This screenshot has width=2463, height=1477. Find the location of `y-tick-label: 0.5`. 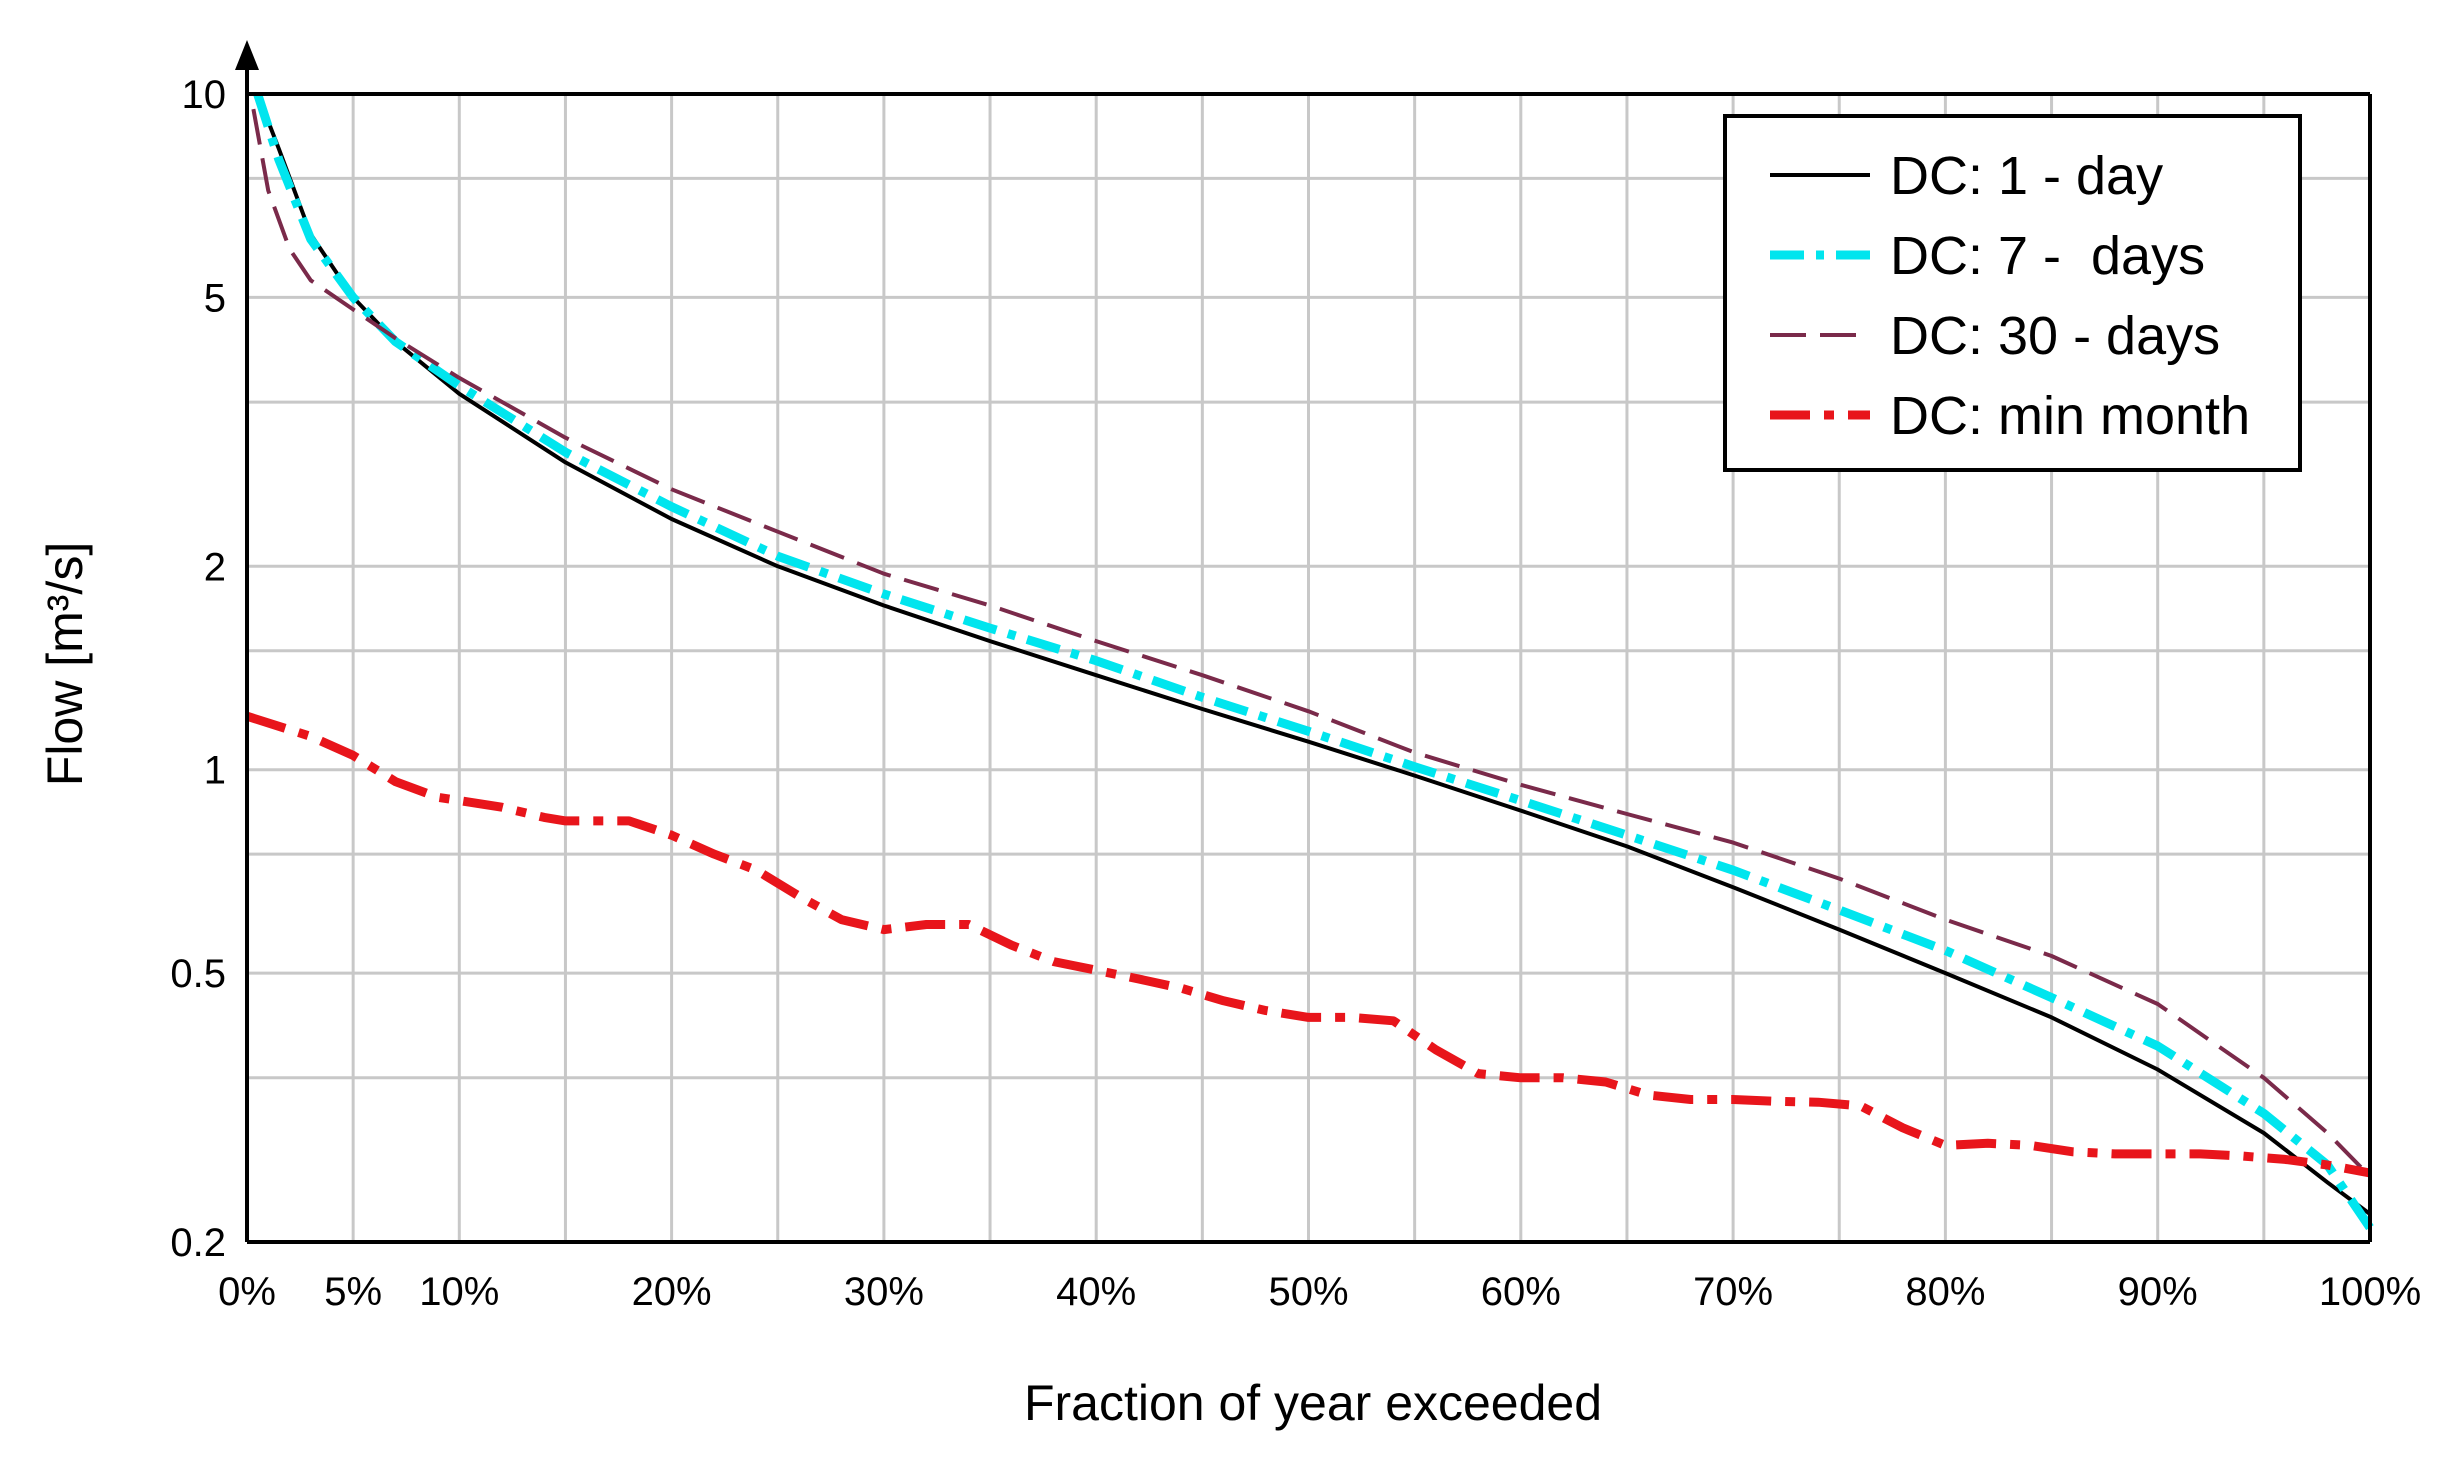

y-tick-label: 0.5 is located at coordinates (198, 974).